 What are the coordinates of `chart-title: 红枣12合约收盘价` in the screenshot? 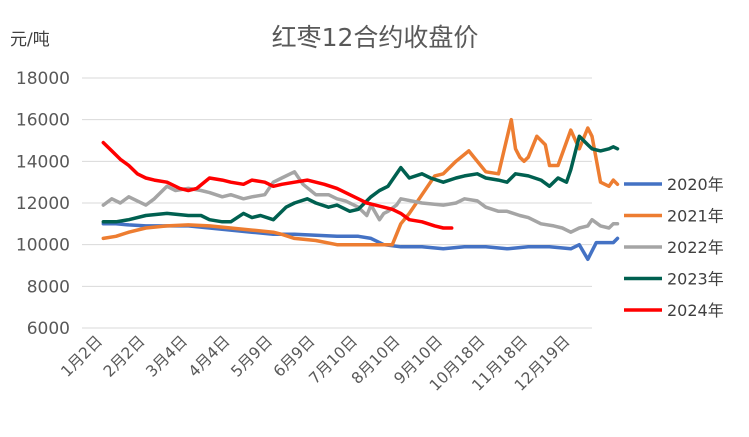 It's located at (375, 37).